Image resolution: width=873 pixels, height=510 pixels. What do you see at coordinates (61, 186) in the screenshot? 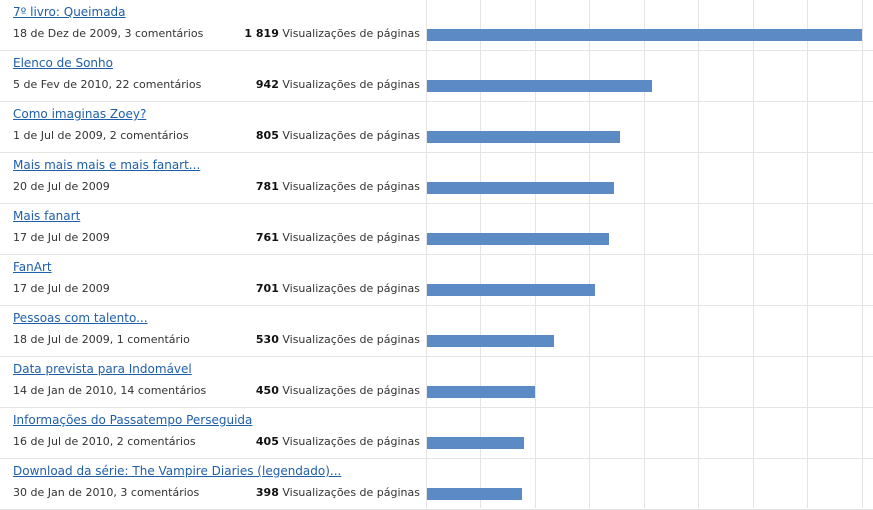
I see `post-meta: 20 de Jul de 2009` at bounding box center [61, 186].